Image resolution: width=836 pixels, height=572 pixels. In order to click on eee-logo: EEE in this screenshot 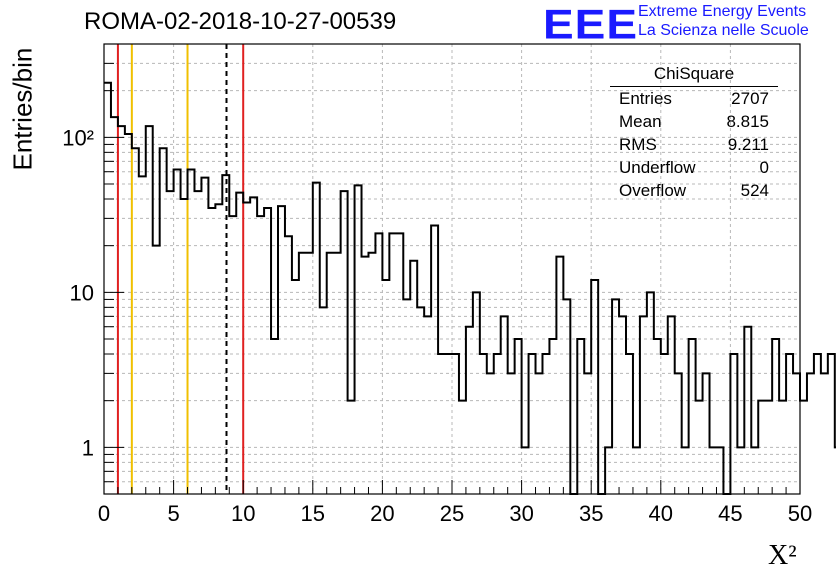, I will do `click(591, 24)`.